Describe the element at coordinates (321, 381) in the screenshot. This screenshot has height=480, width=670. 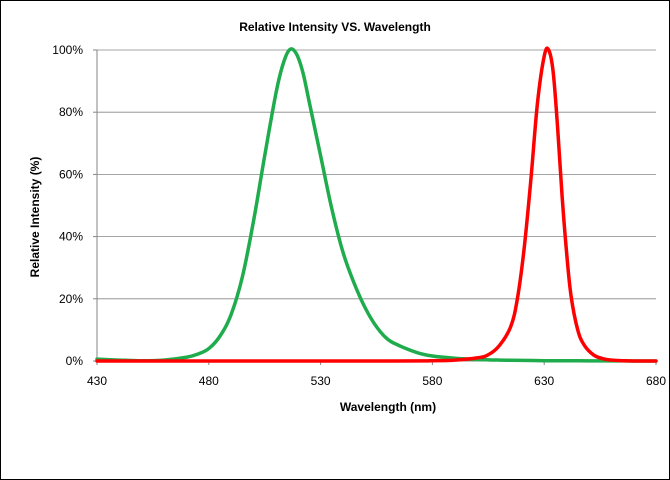
I see `x-tick-label: 530` at that location.